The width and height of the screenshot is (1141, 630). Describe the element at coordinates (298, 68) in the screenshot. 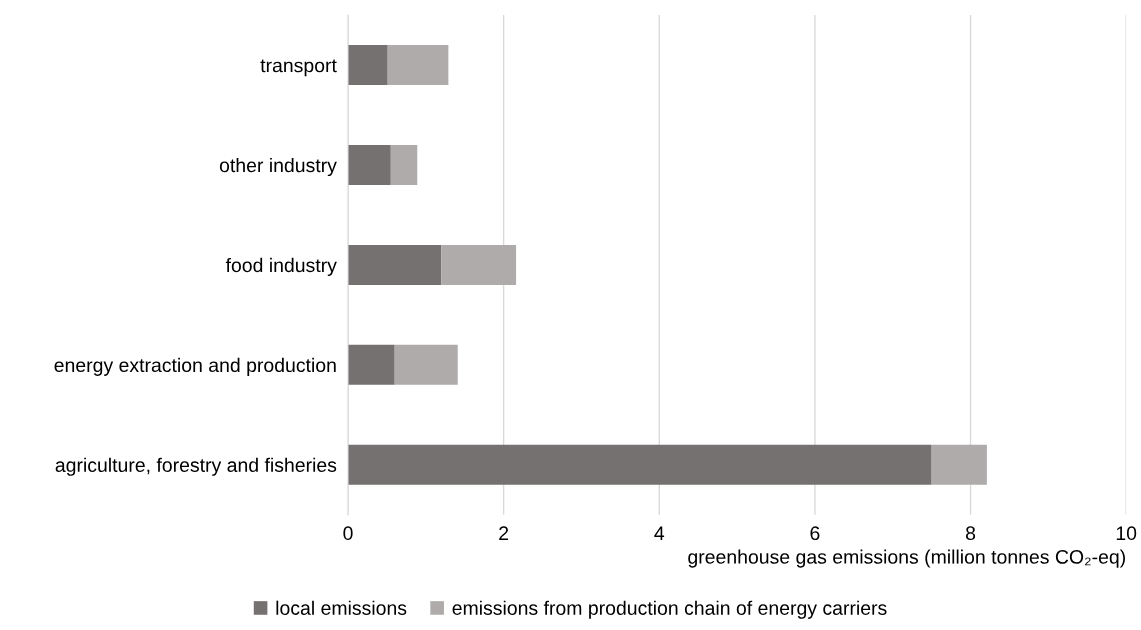

I see `y-tick-label: transport` at that location.